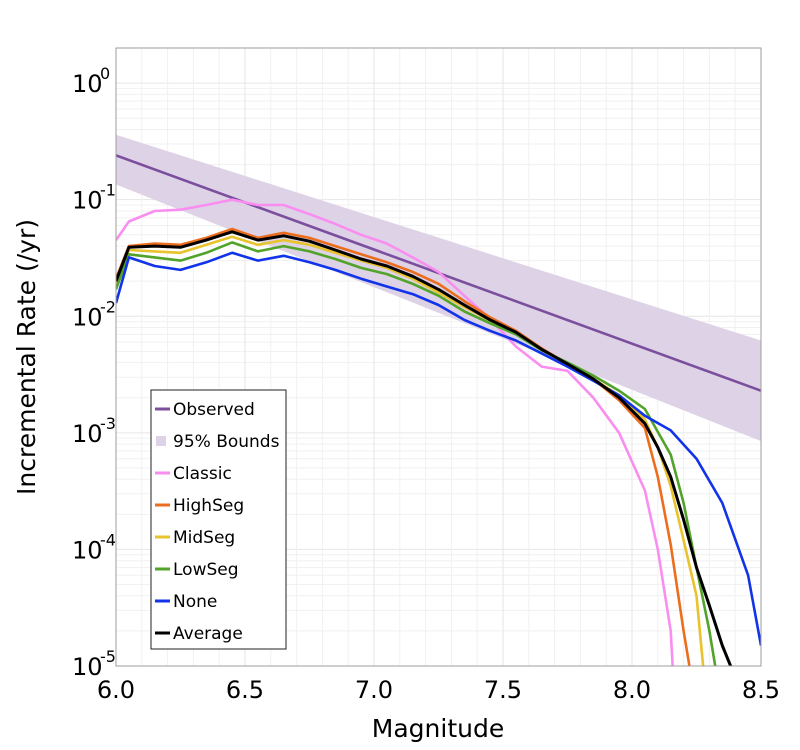  I want to click on x-tick-label: 7.5, so click(503, 690).